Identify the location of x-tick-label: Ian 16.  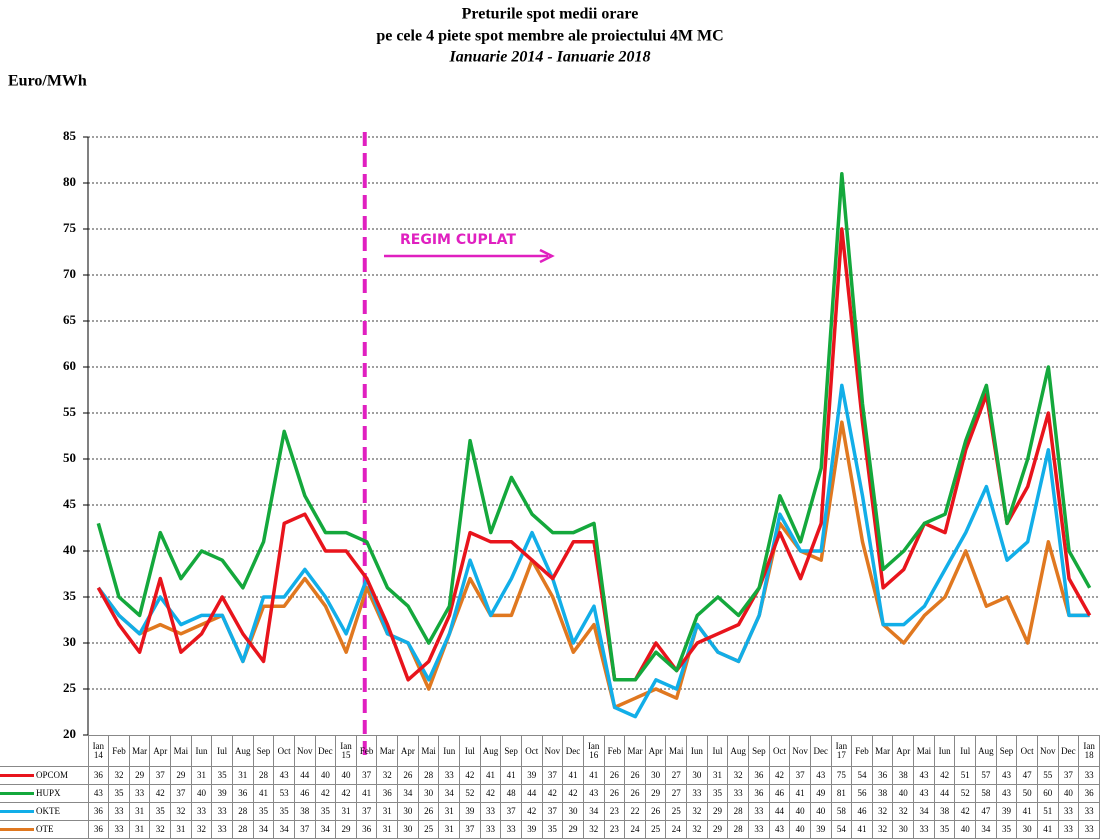
(593, 751).